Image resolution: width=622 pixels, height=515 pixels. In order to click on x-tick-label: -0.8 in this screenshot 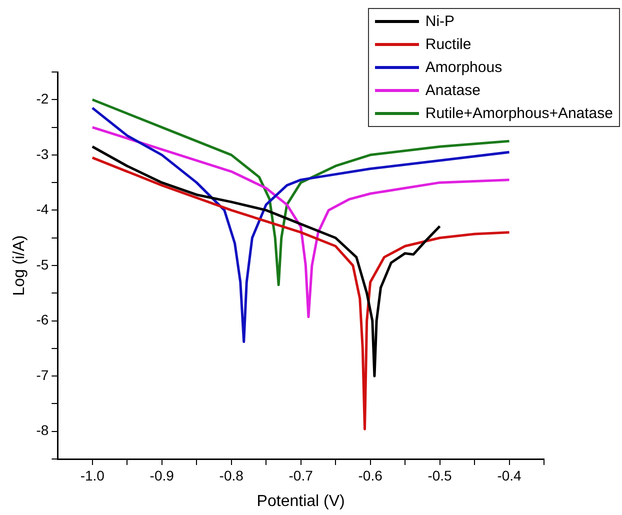, I will do `click(231, 475)`.